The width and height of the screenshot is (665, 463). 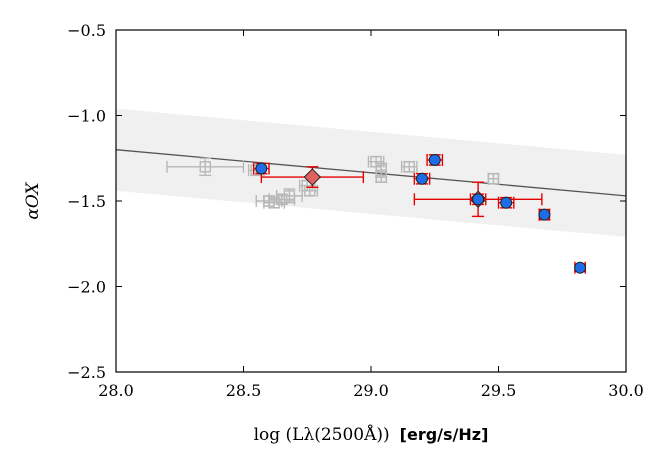 What do you see at coordinates (444, 434) in the screenshot?
I see `x-axis-label-units: [erg/s/Hz]` at bounding box center [444, 434].